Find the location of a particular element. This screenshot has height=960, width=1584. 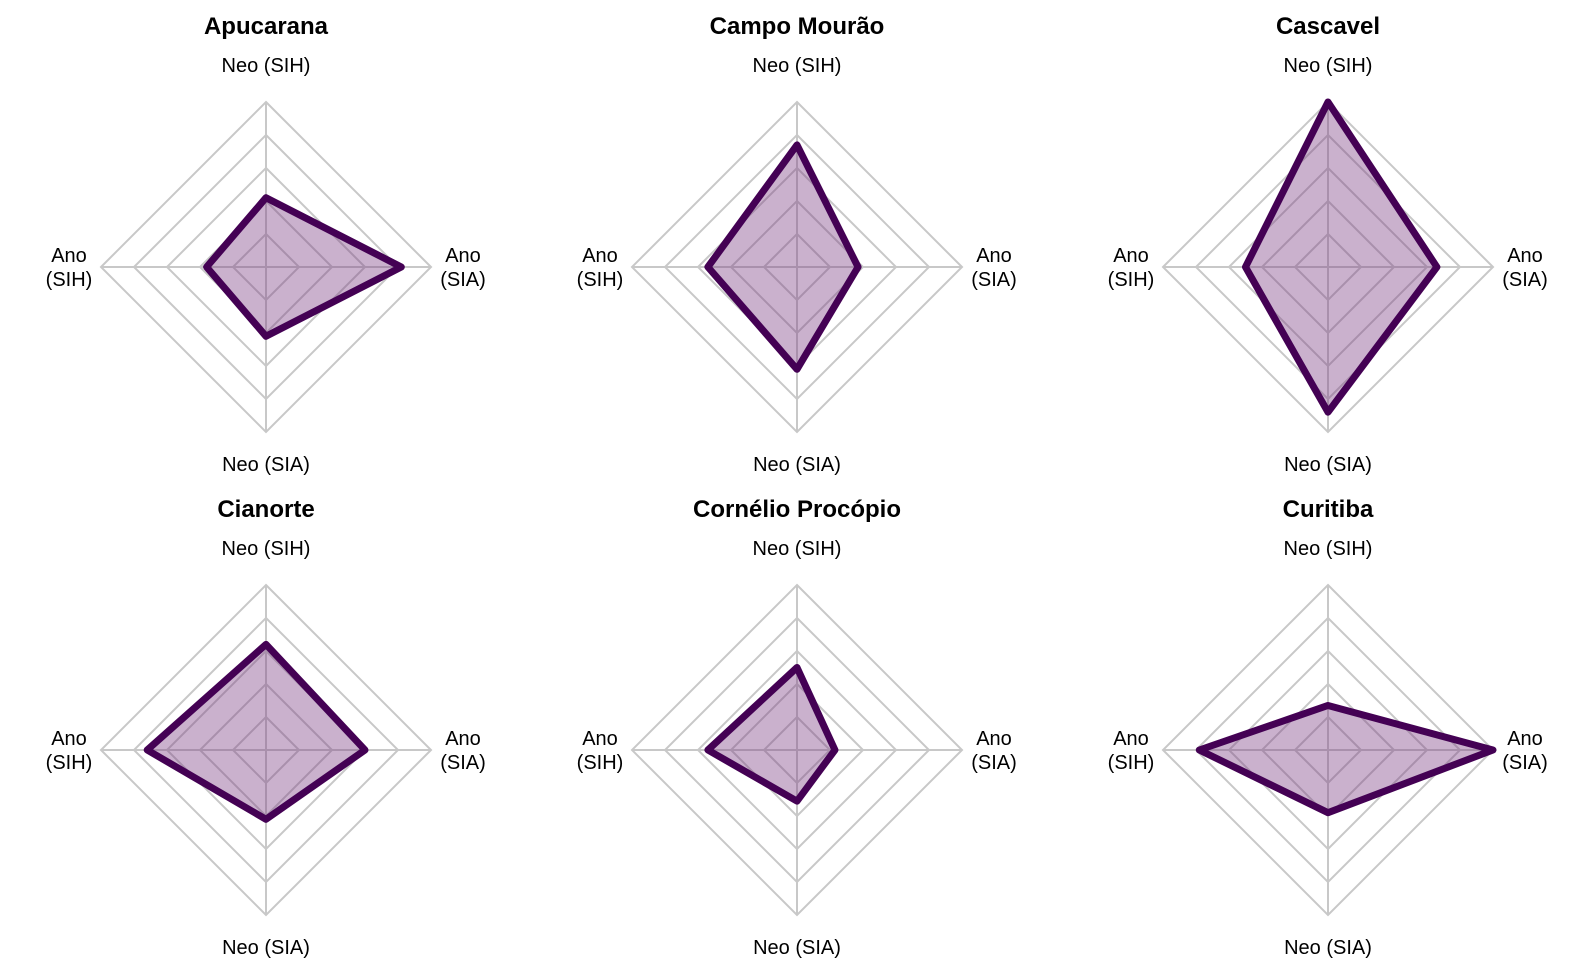

chart-title: Campo Mourão is located at coordinates (797, 26).